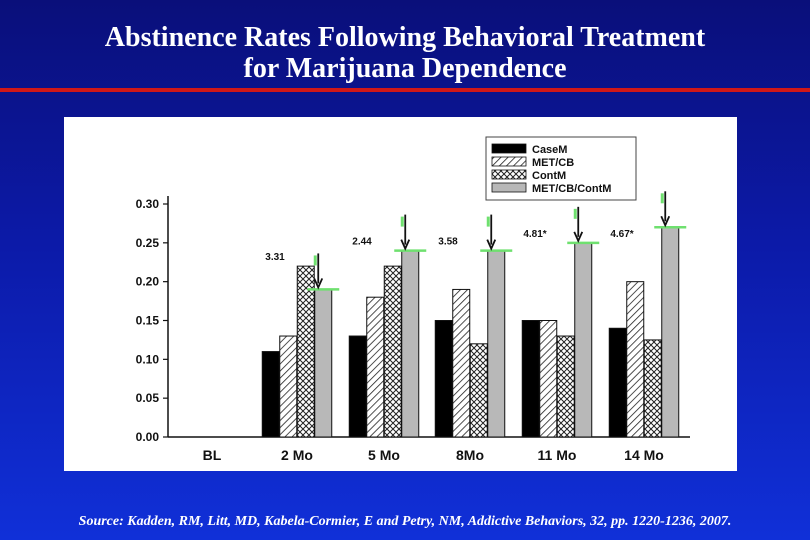 The width and height of the screenshot is (810, 540). What do you see at coordinates (548, 379) in the screenshot?
I see `bar-met-cb-11-mo` at bounding box center [548, 379].